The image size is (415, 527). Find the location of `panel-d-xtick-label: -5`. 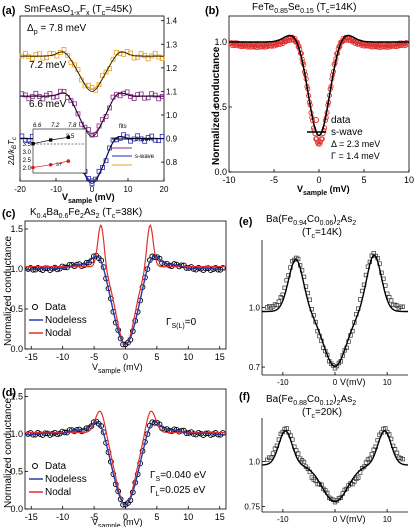

panel-d-xtick-label: -5 is located at coordinates (94, 517).